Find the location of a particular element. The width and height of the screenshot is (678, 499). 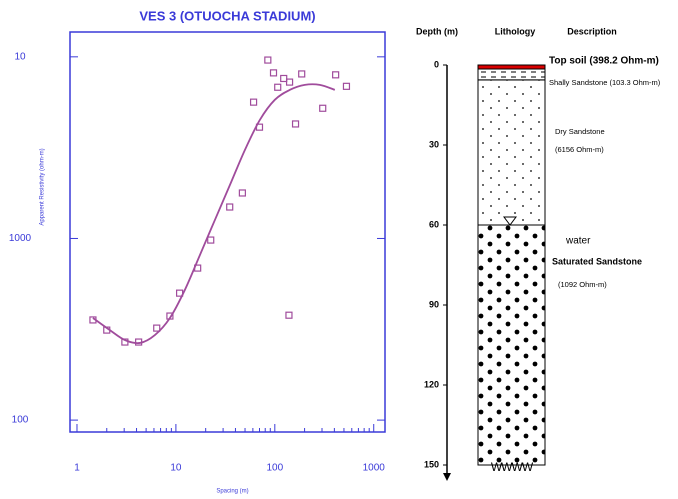

depth-tick-label: 150 is located at coordinates (431, 464).